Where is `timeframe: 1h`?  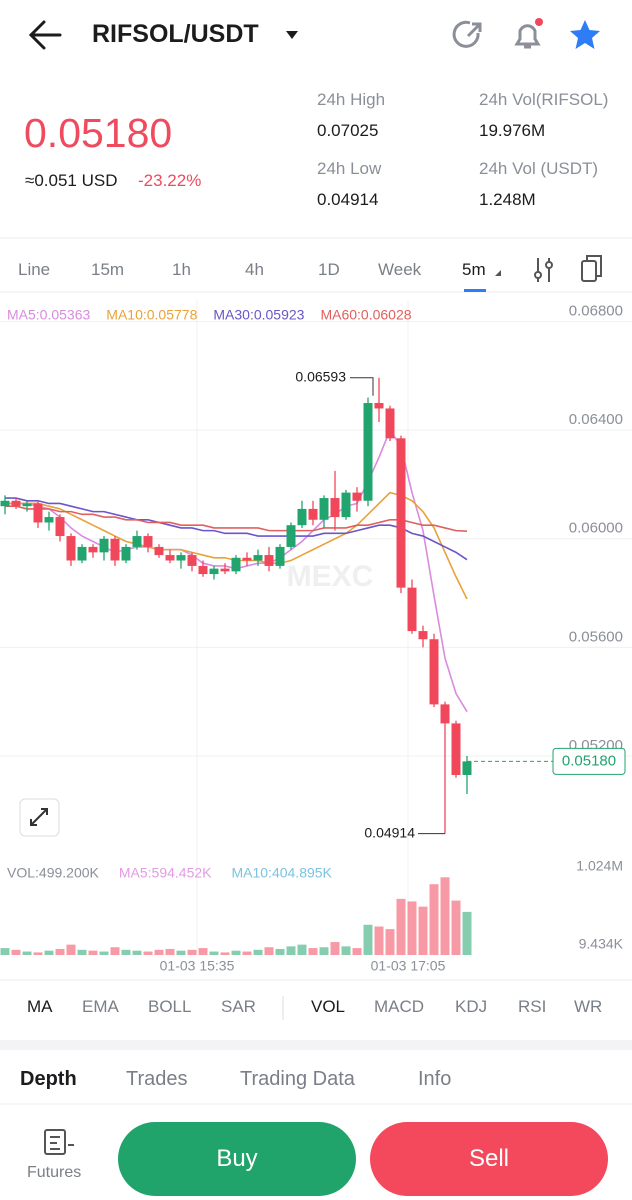 timeframe: 1h is located at coordinates (181, 269).